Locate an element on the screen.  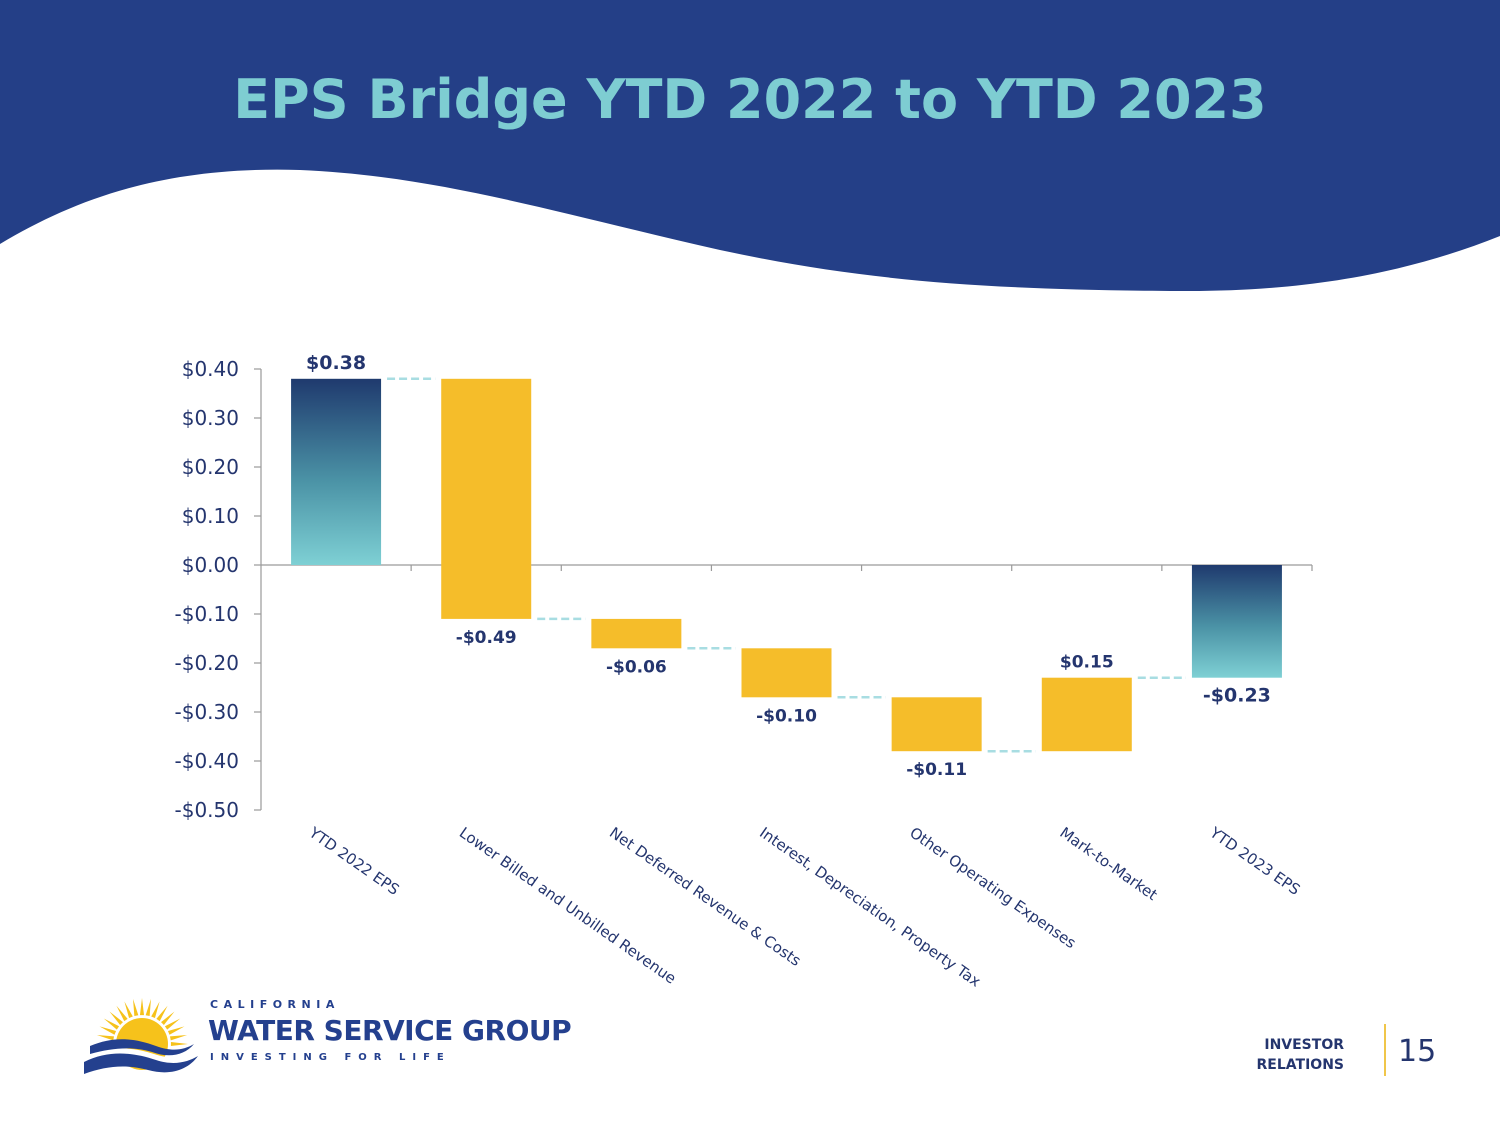
footer-investor-relations: INVESTOR RELATIONS 15 is located at coordinates (1363, 1052).